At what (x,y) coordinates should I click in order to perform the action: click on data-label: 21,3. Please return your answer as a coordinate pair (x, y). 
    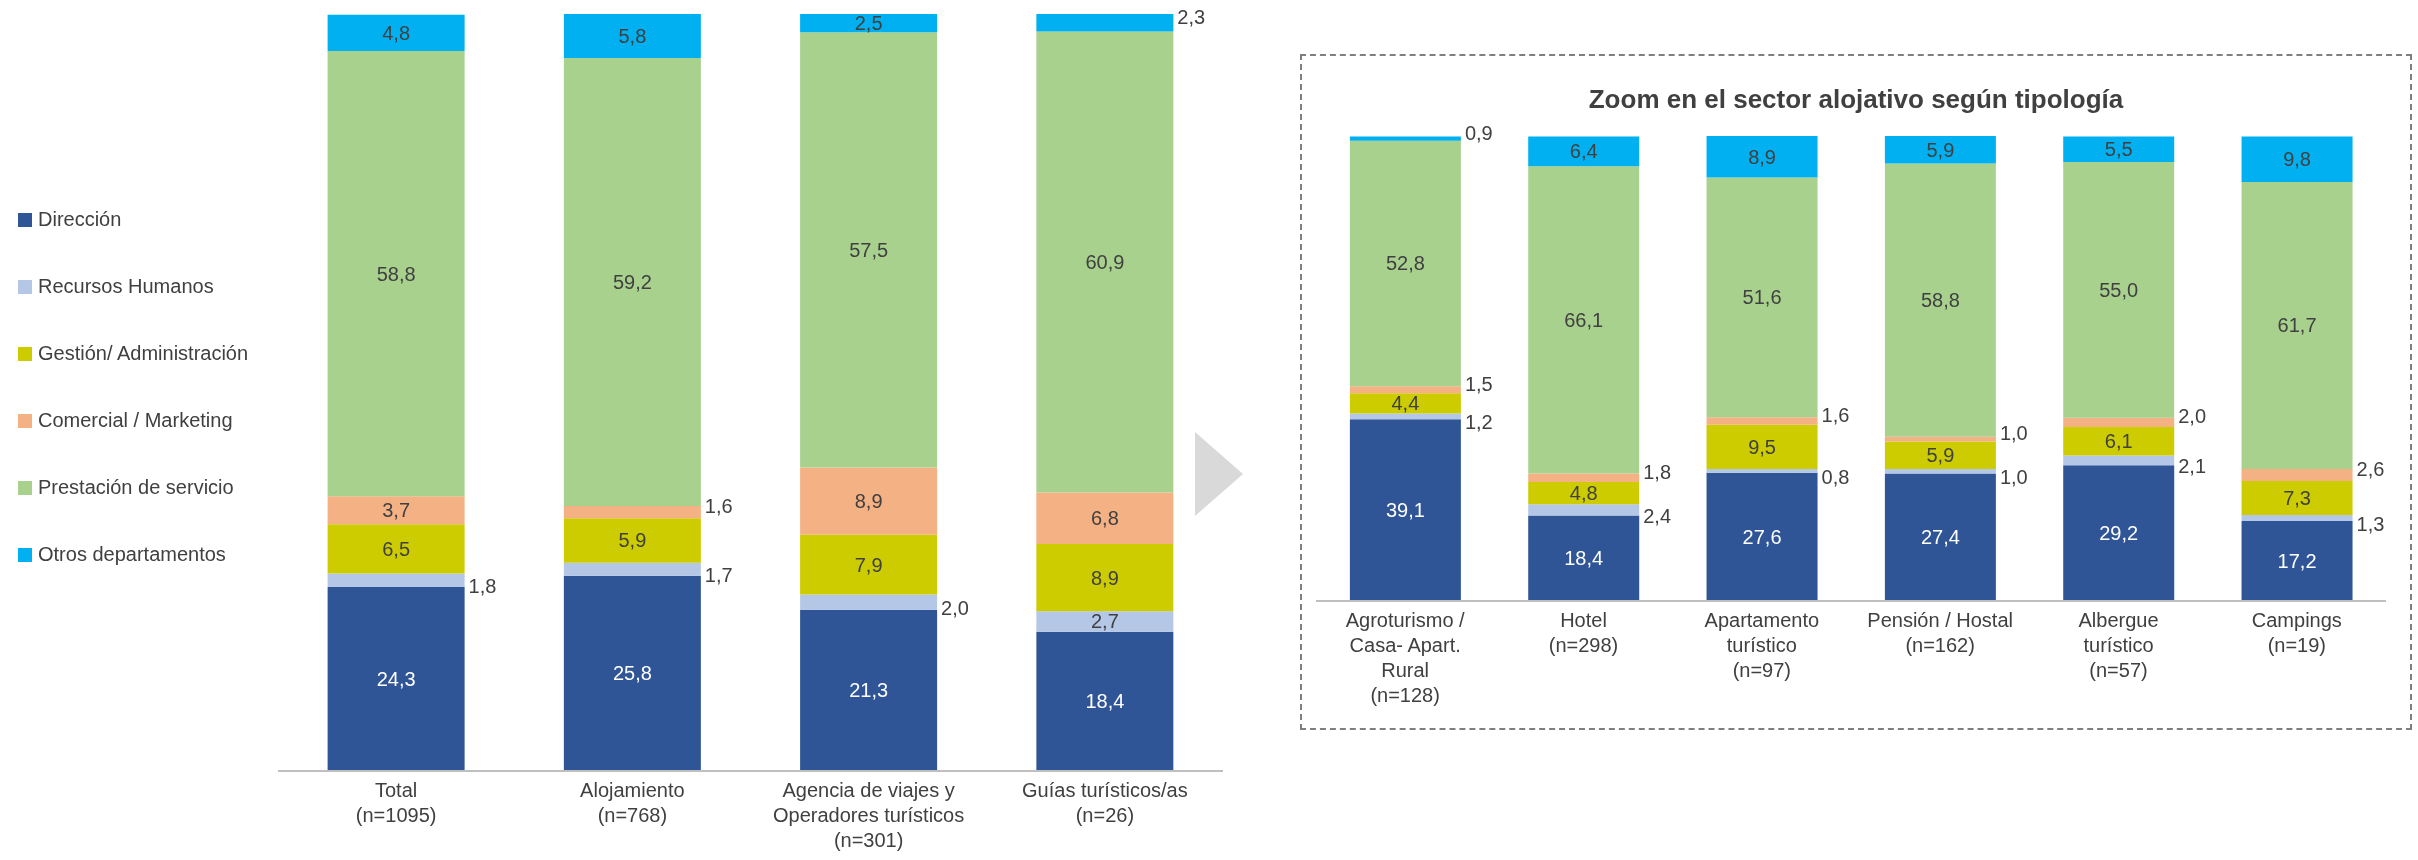
    Looking at the image, I should click on (869, 690).